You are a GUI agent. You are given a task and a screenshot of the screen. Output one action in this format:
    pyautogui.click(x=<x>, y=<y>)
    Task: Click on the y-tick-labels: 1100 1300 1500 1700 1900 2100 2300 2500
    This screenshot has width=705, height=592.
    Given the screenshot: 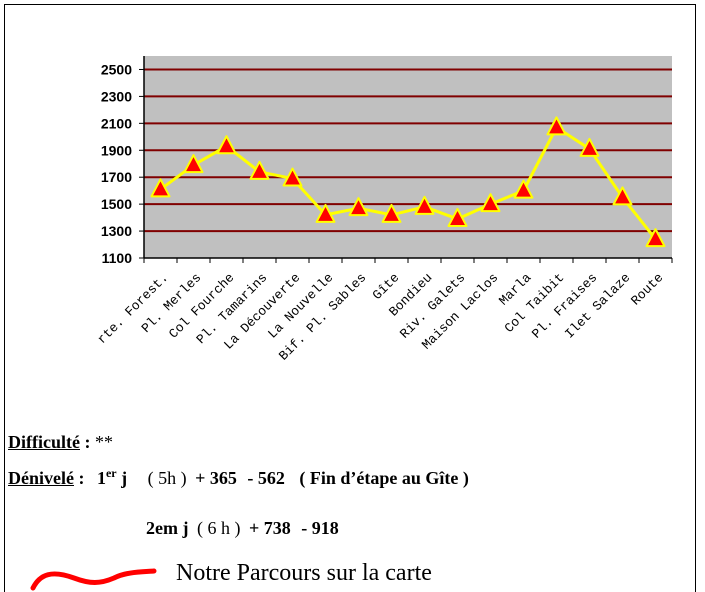 What is the action you would take?
    pyautogui.click(x=116, y=163)
    